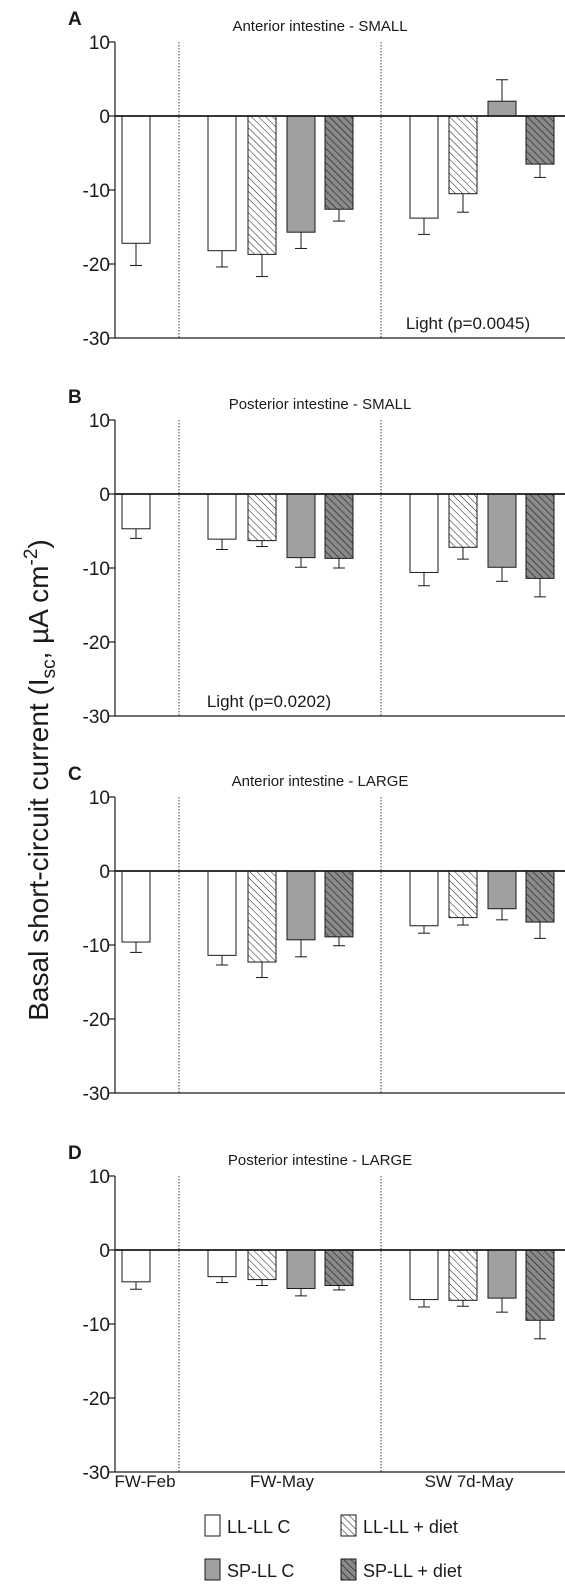  I want to click on legend-item-sp-ll-c: SP-LL C, so click(249, 1569).